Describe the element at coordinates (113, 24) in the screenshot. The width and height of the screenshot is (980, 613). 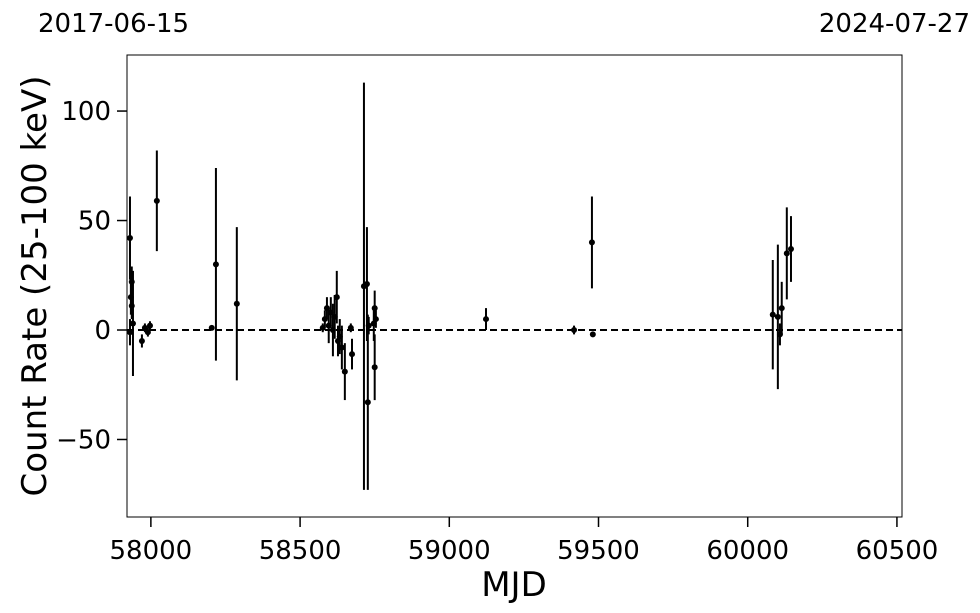
I see `start-date: 2017-06-15` at that location.